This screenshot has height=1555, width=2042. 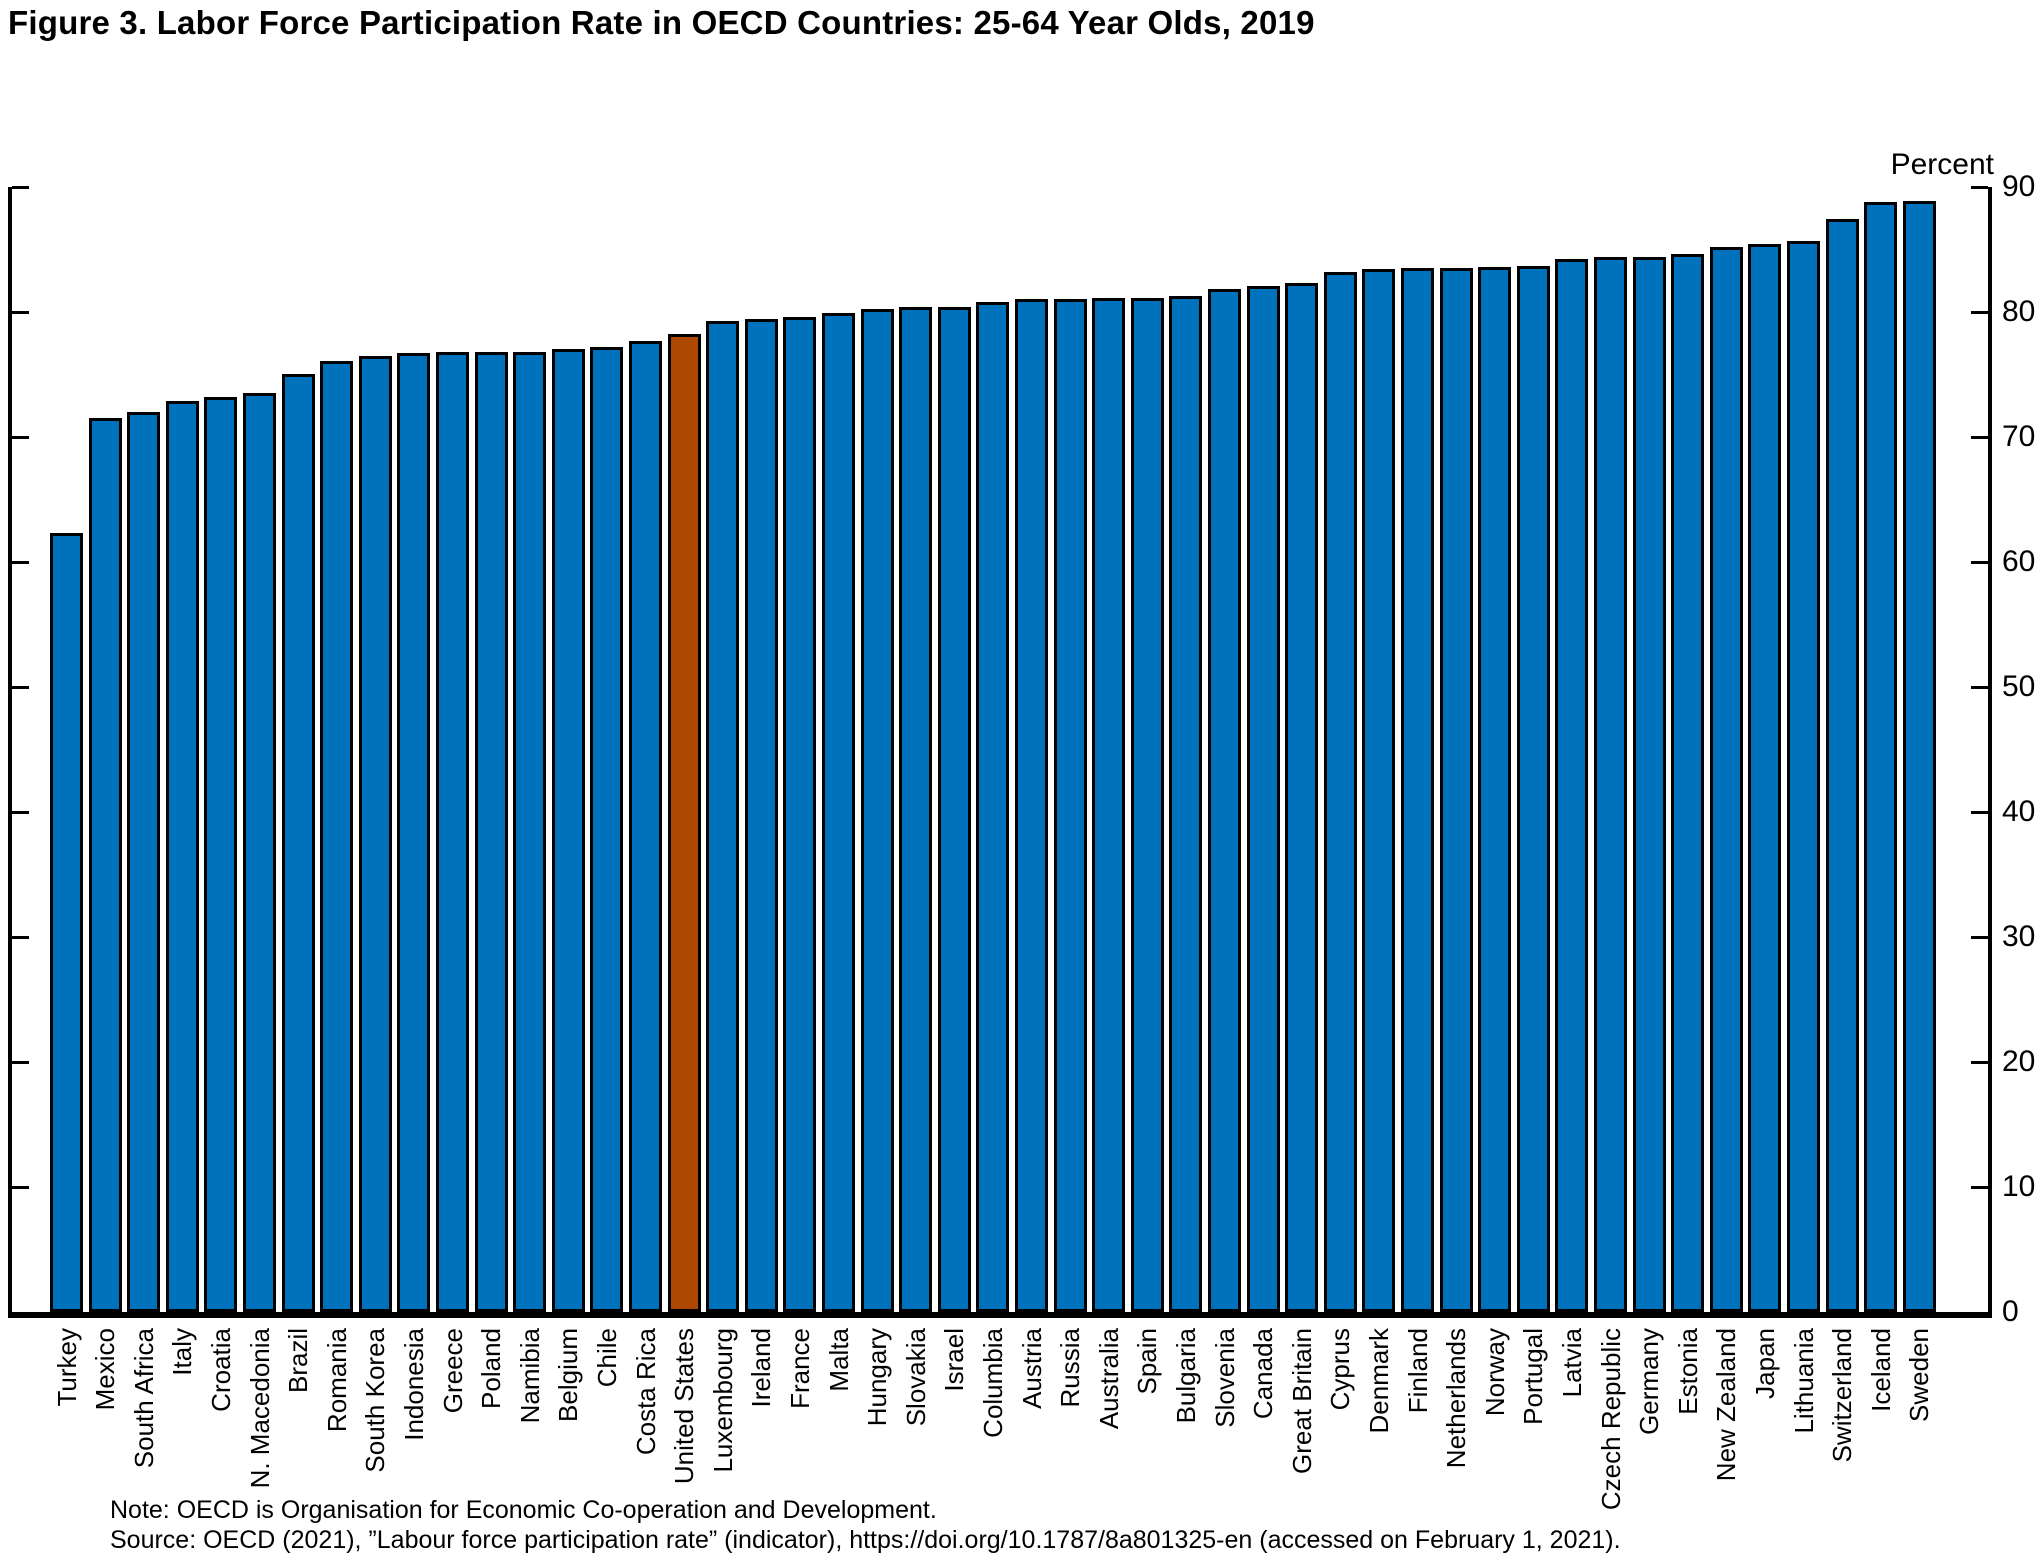 I want to click on x-axis-label: N. Macedonia, so click(x=260, y=1408).